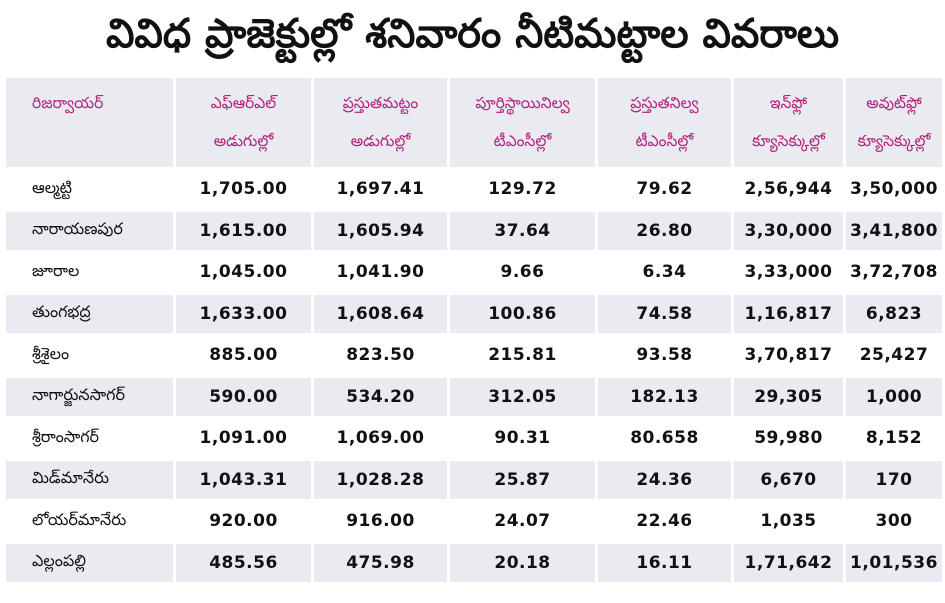 The height and width of the screenshot is (603, 945). Describe the element at coordinates (894, 232) in the screenshot. I see `outflow-value: 3,41,800` at that location.